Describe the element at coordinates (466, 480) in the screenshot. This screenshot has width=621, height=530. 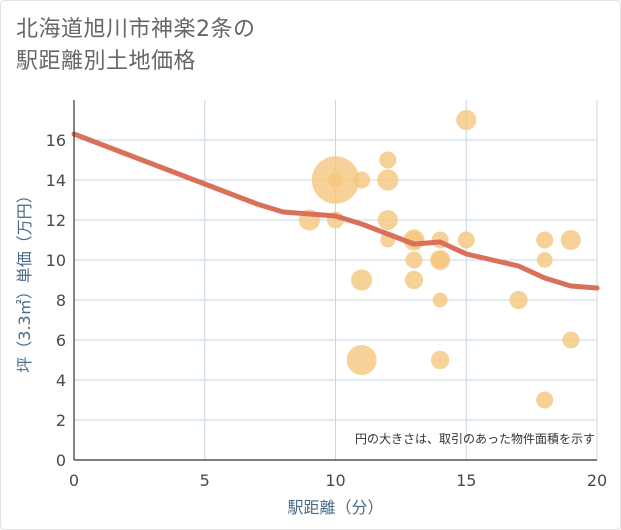
I see `x-tick-label: 15` at that location.